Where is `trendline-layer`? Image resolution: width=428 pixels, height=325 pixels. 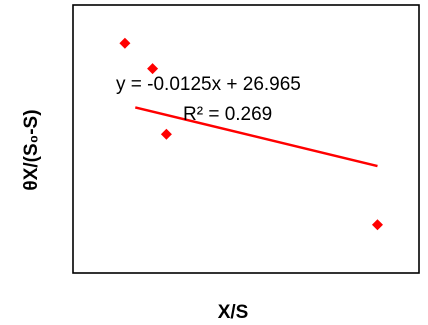 trendline-layer is located at coordinates (256, 137).